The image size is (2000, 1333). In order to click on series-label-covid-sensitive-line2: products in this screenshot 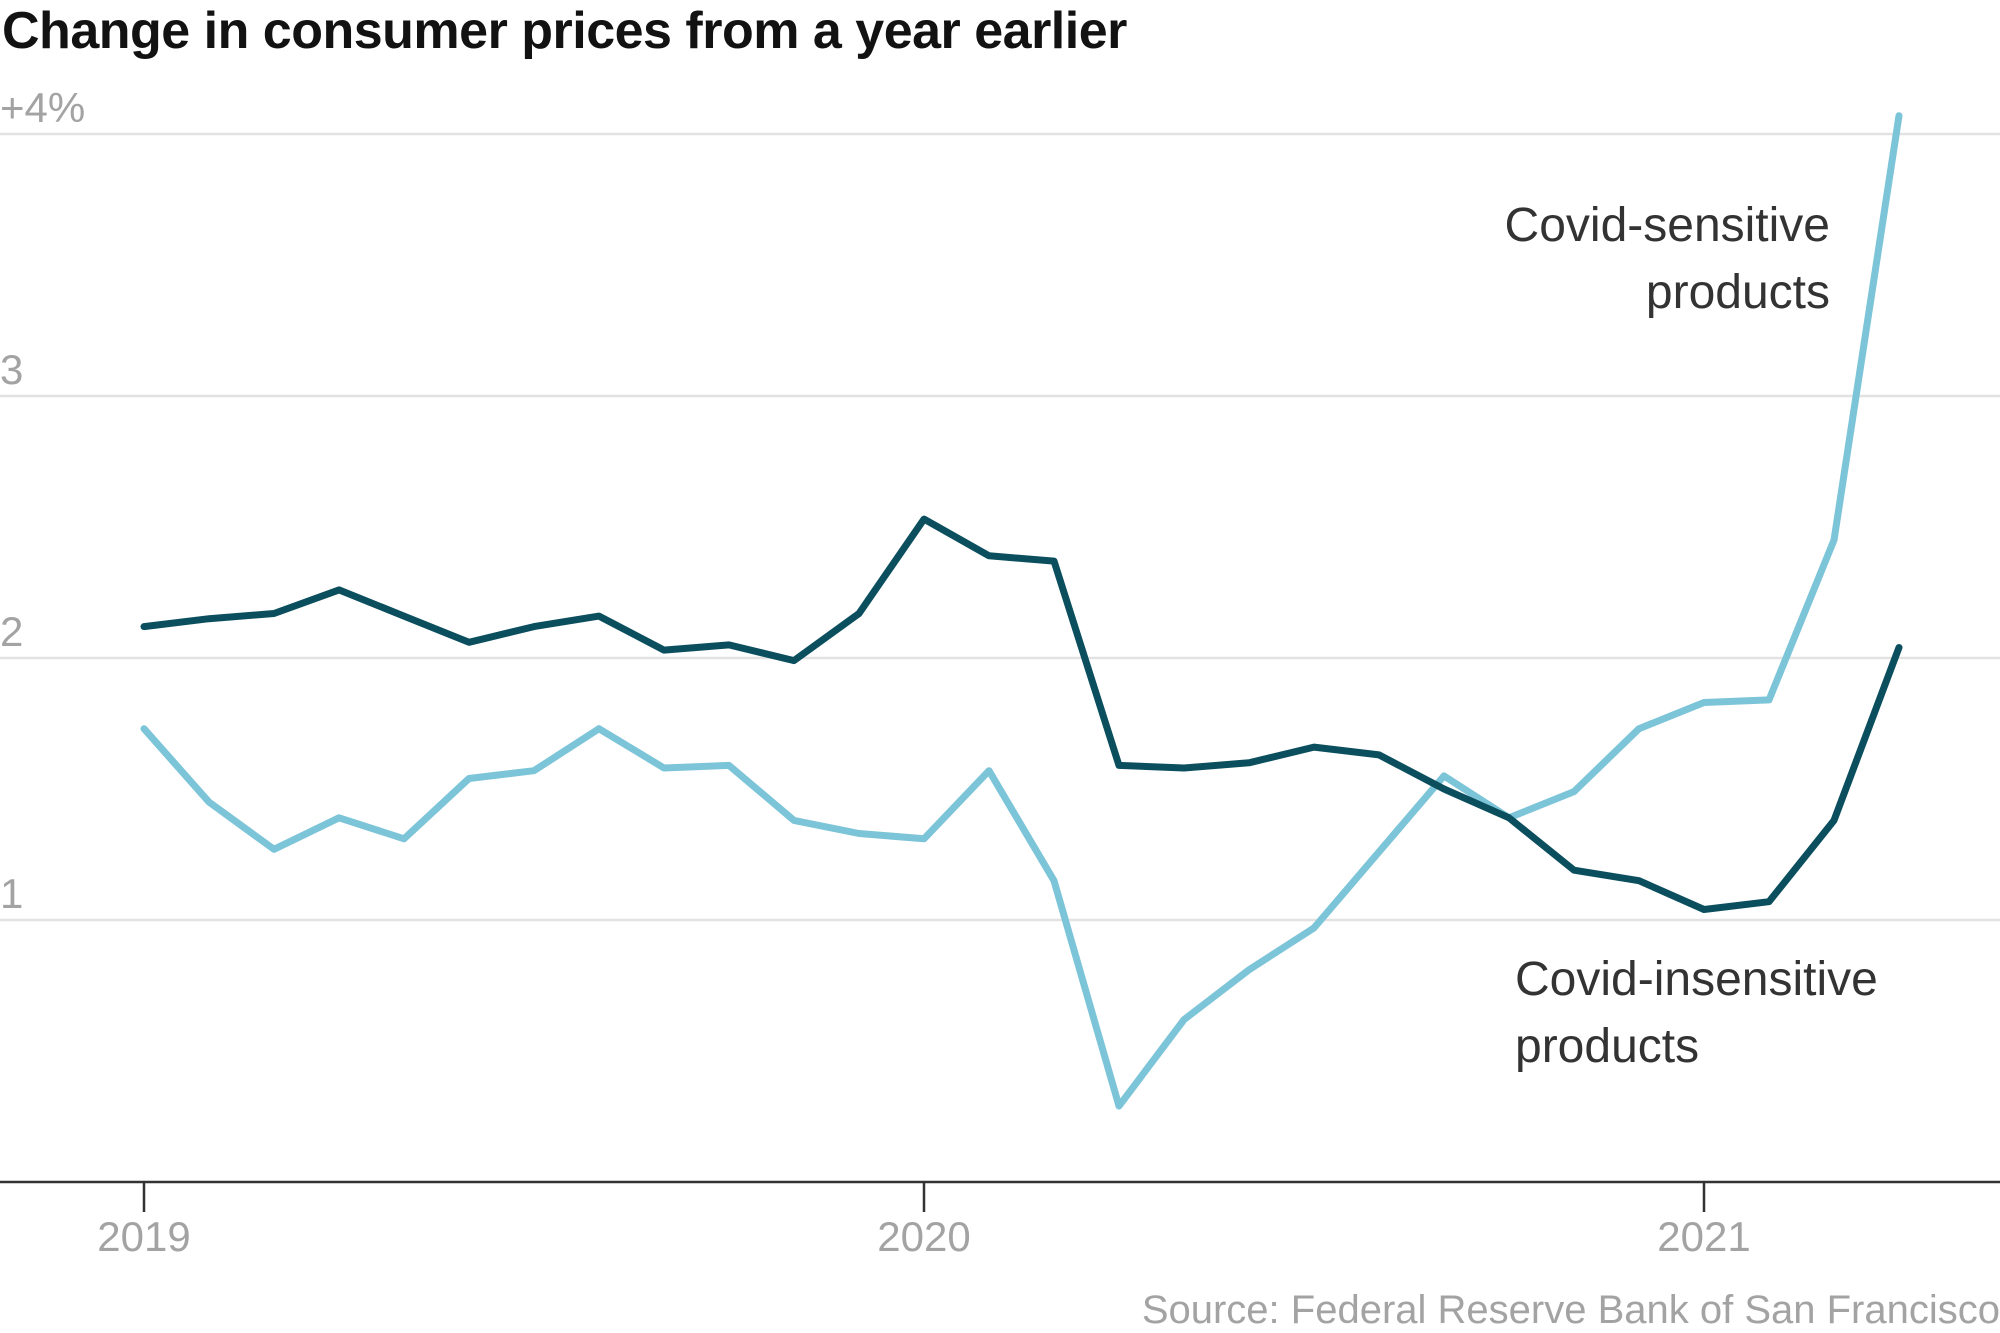, I will do `click(1738, 292)`.